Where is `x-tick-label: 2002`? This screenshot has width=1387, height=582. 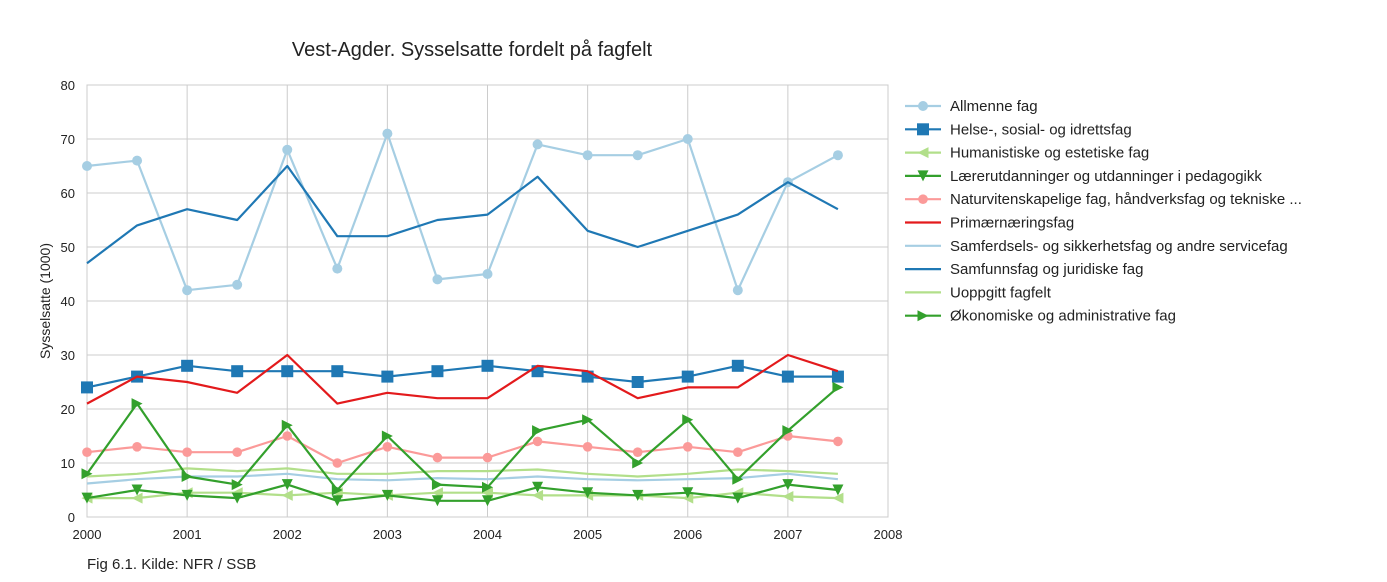
x-tick-label: 2002 is located at coordinates (287, 534).